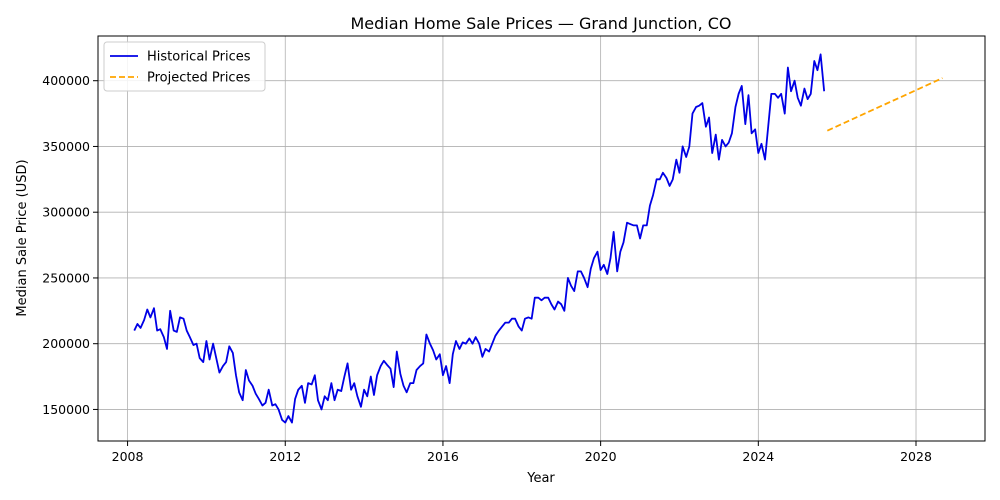  I want to click on x-tick-label: 2012, so click(285, 456).